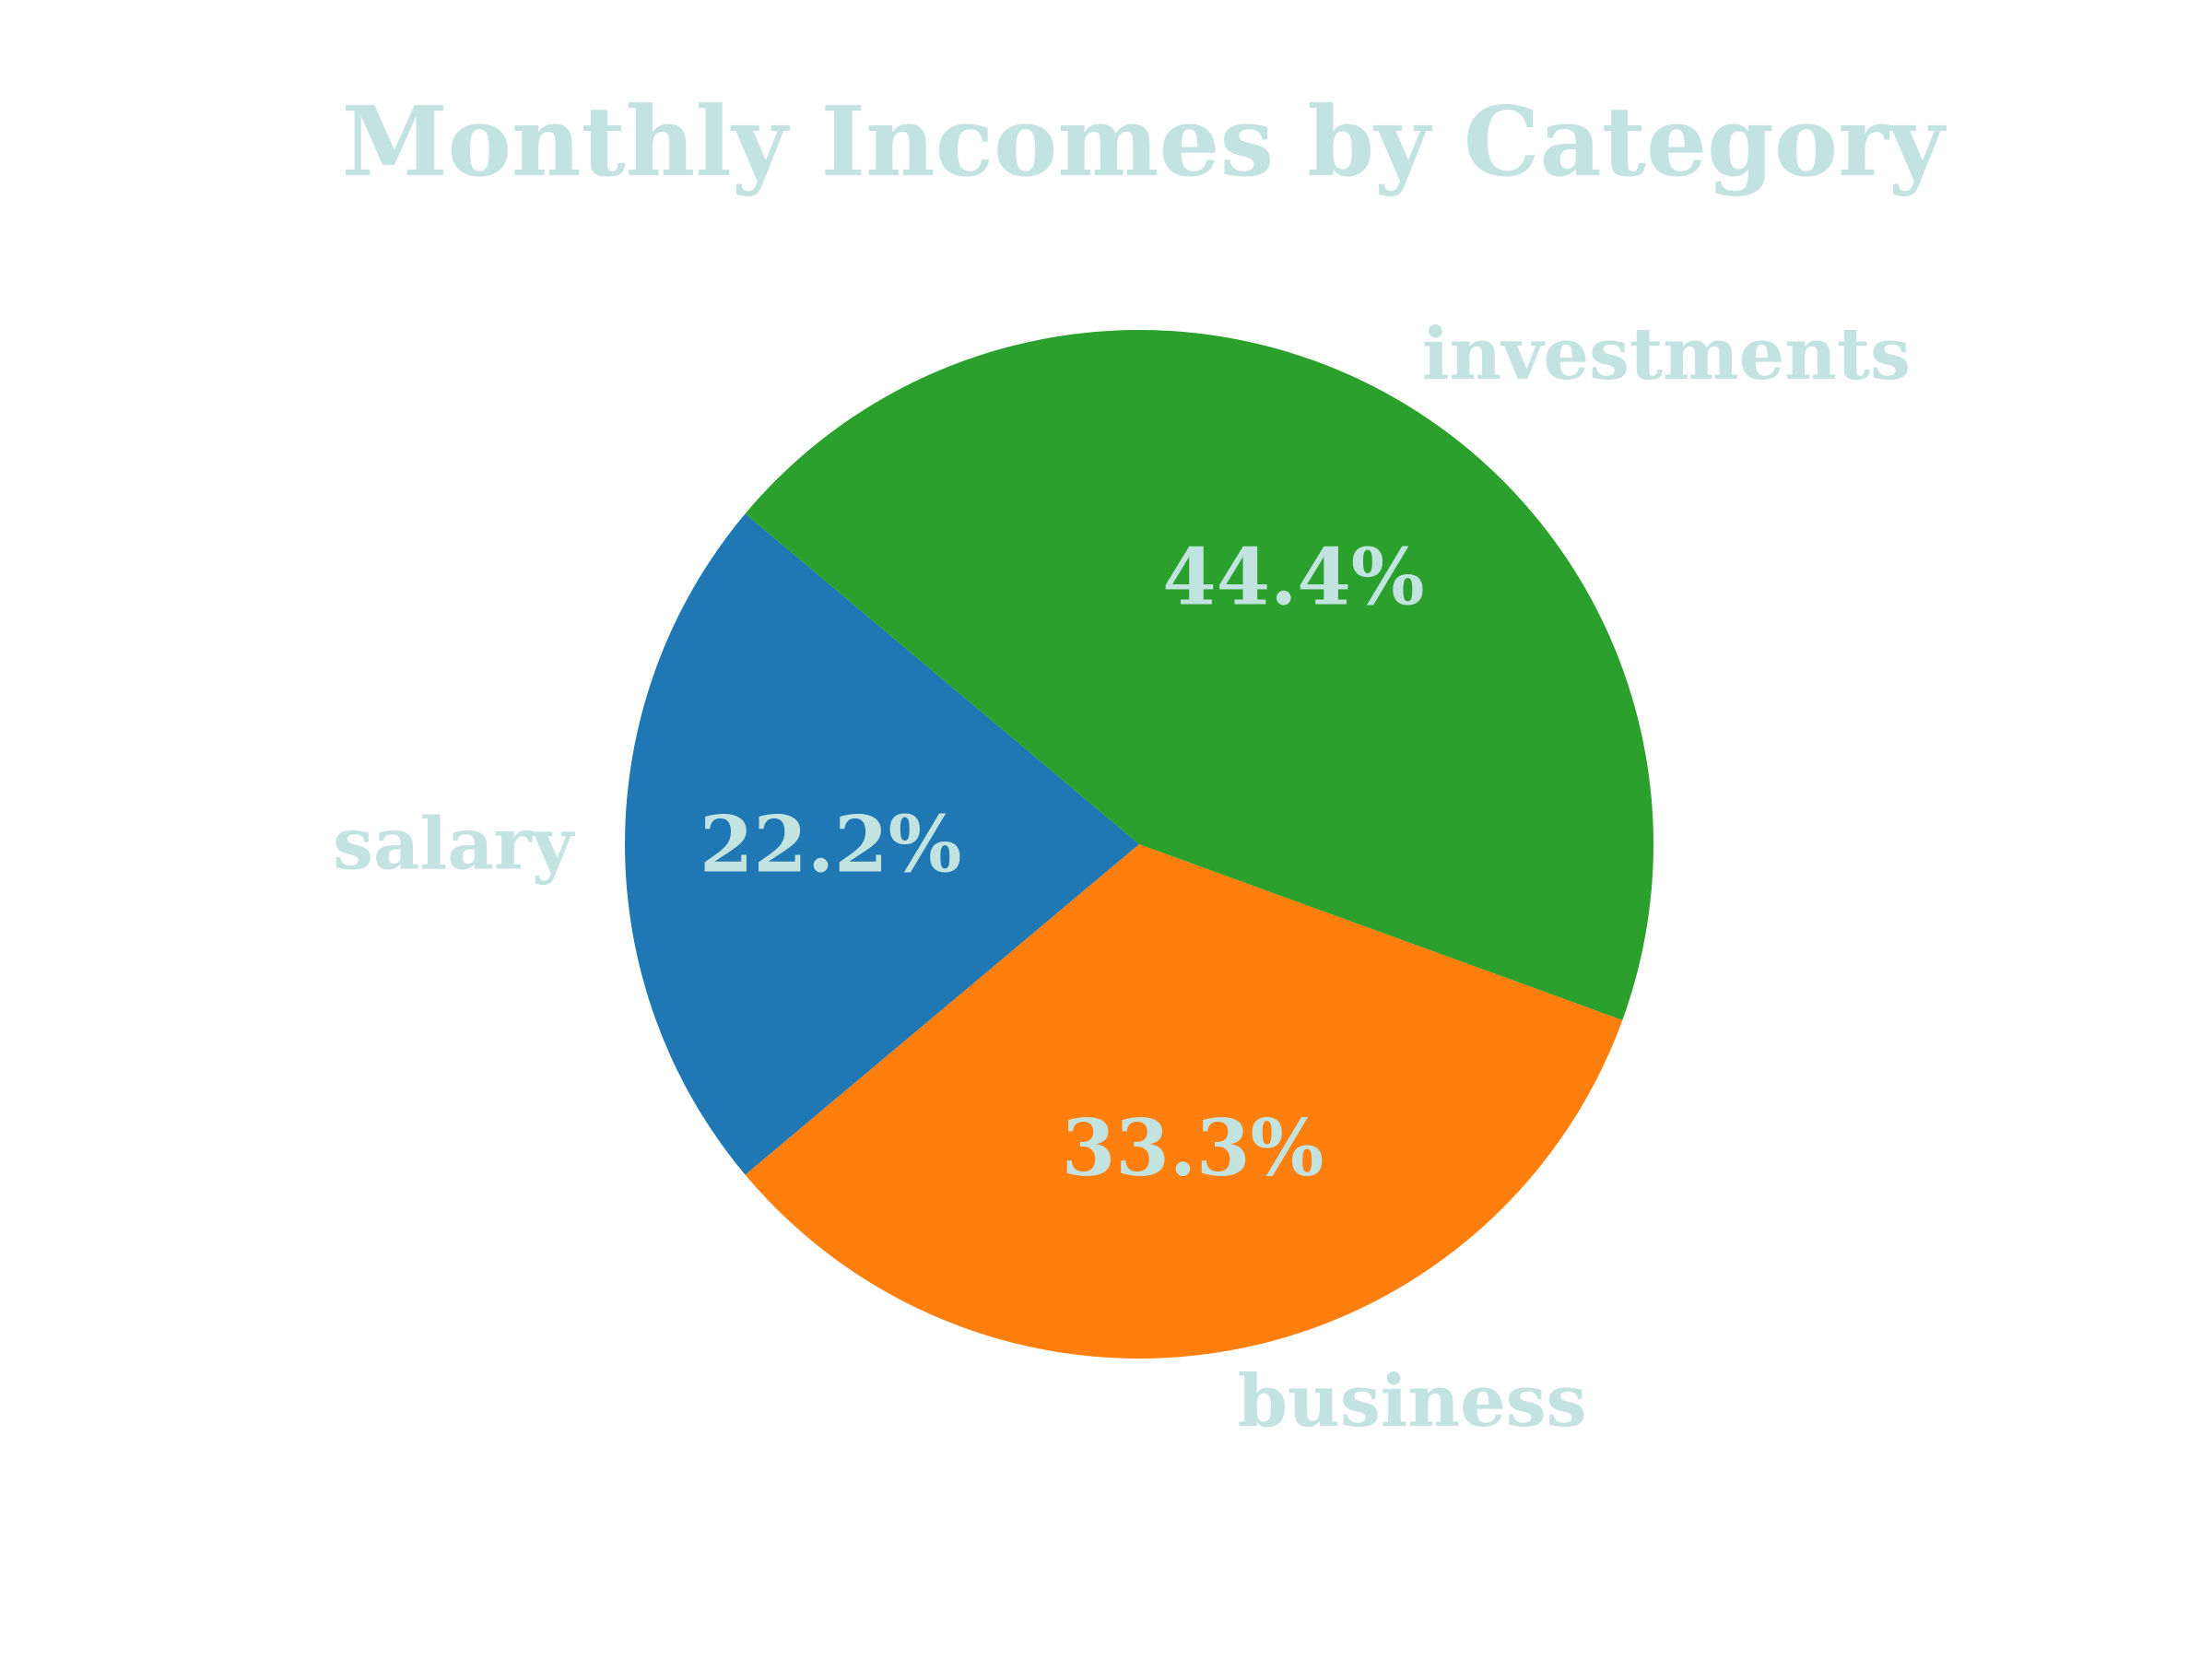  Describe the element at coordinates (830, 844) in the screenshot. I see `percent-label-salary: 22.2%` at that location.